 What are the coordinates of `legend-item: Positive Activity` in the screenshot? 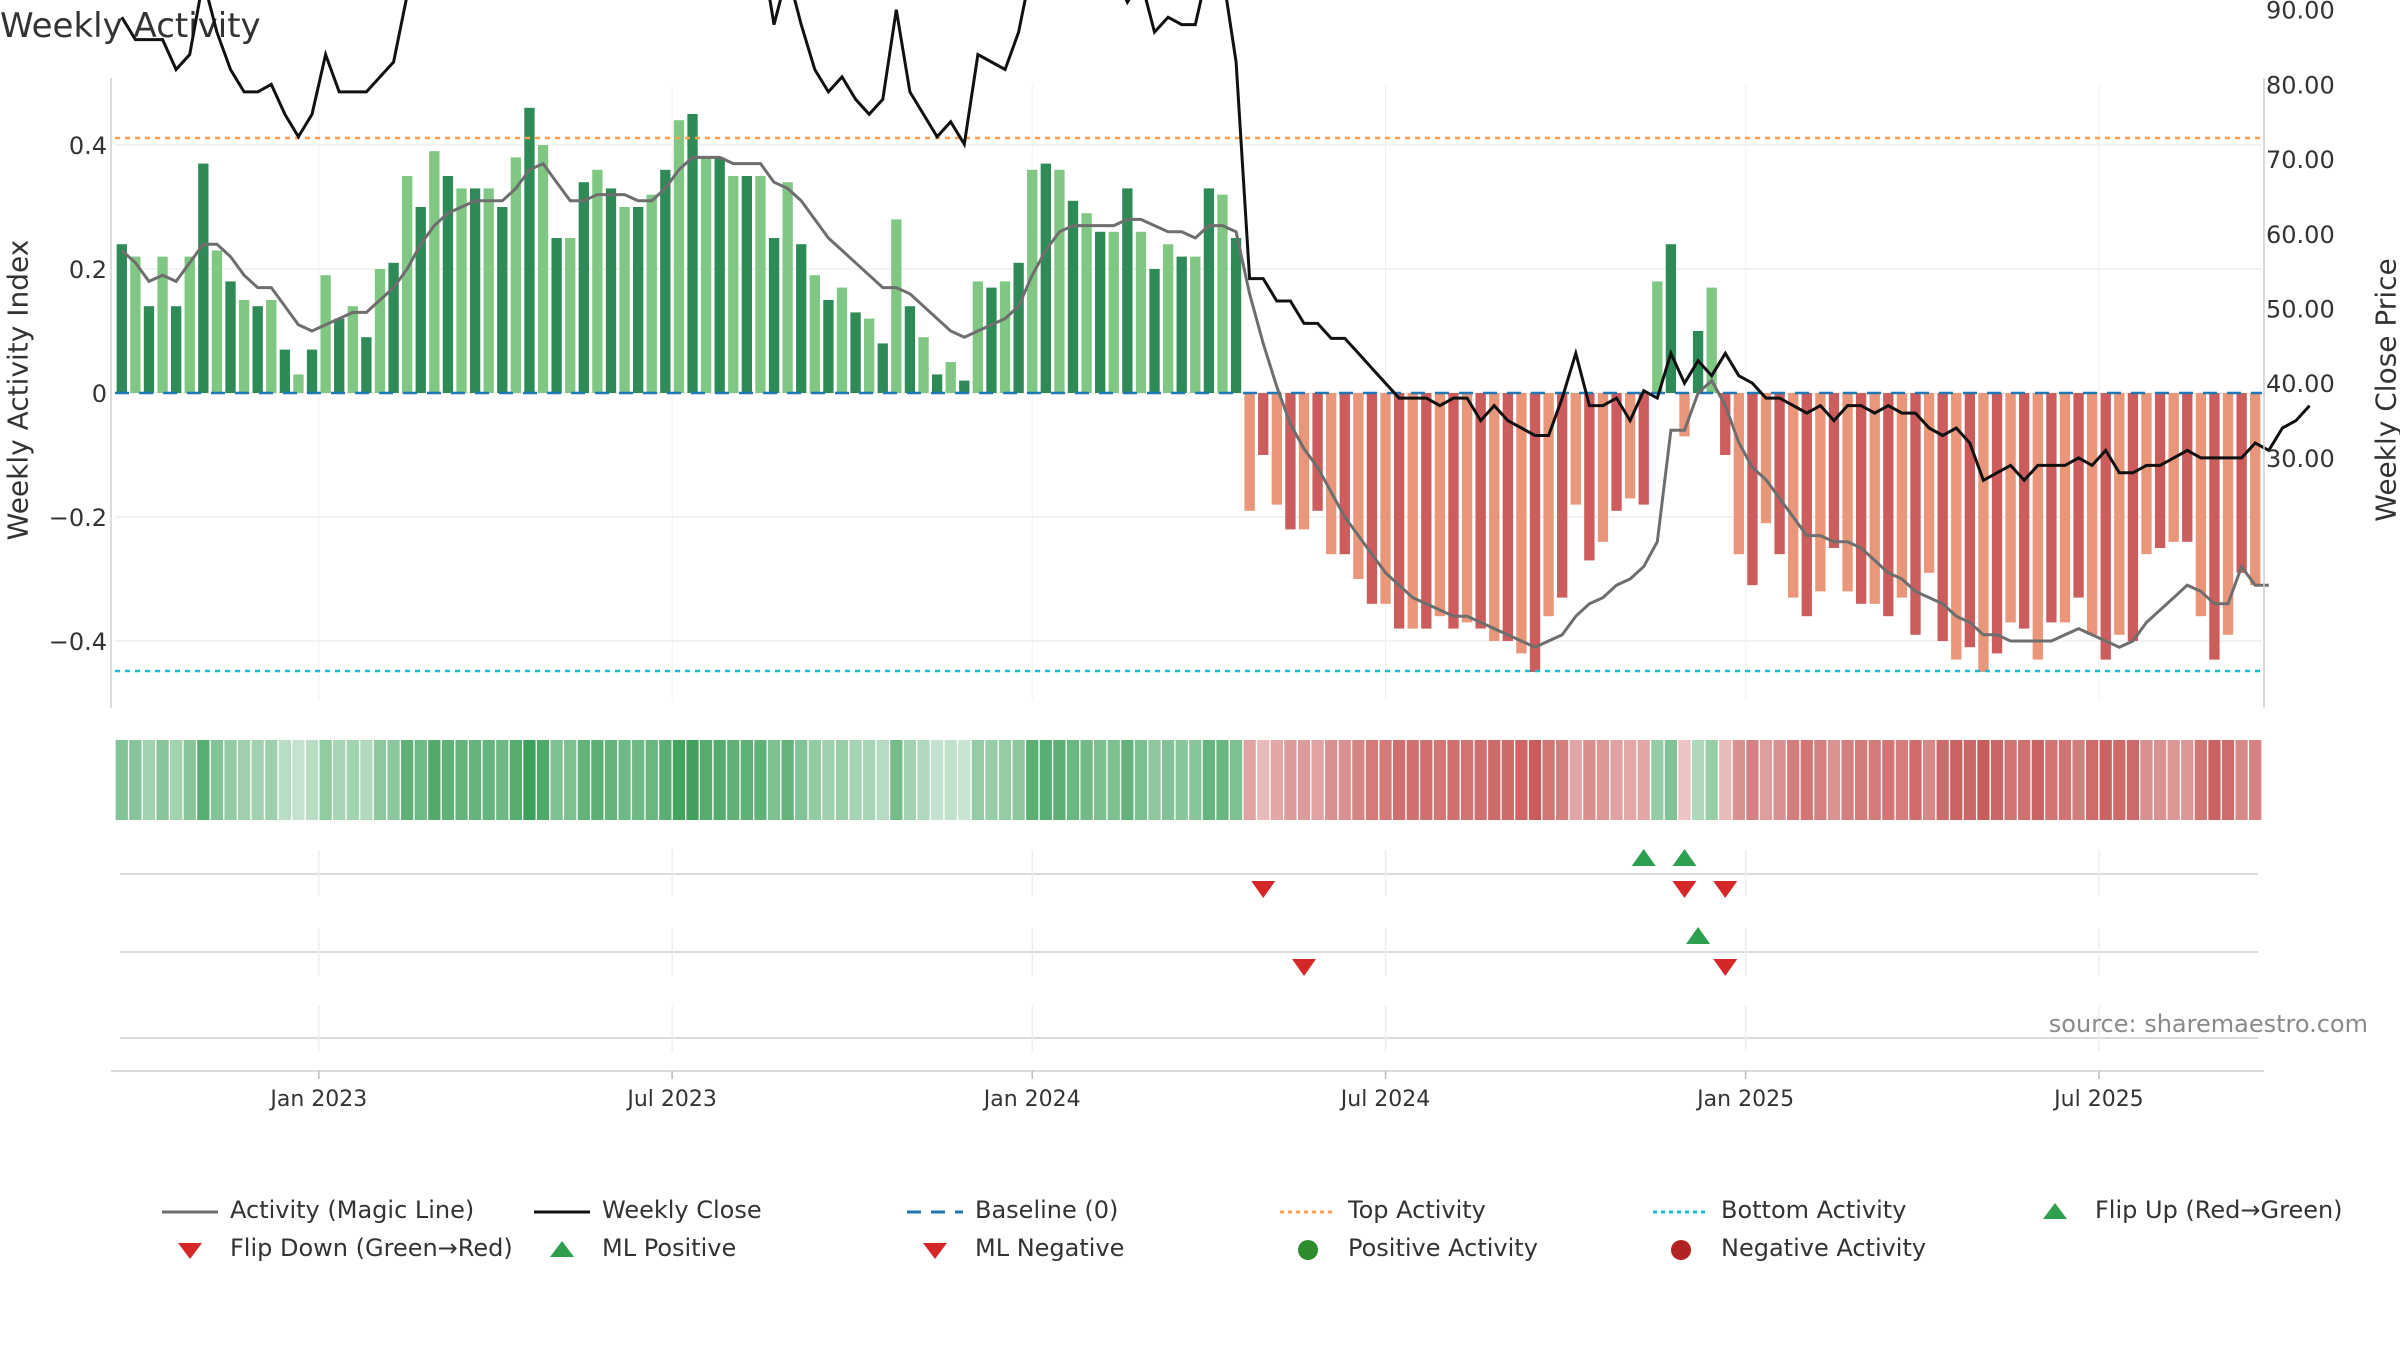 It's located at (1408, 1248).